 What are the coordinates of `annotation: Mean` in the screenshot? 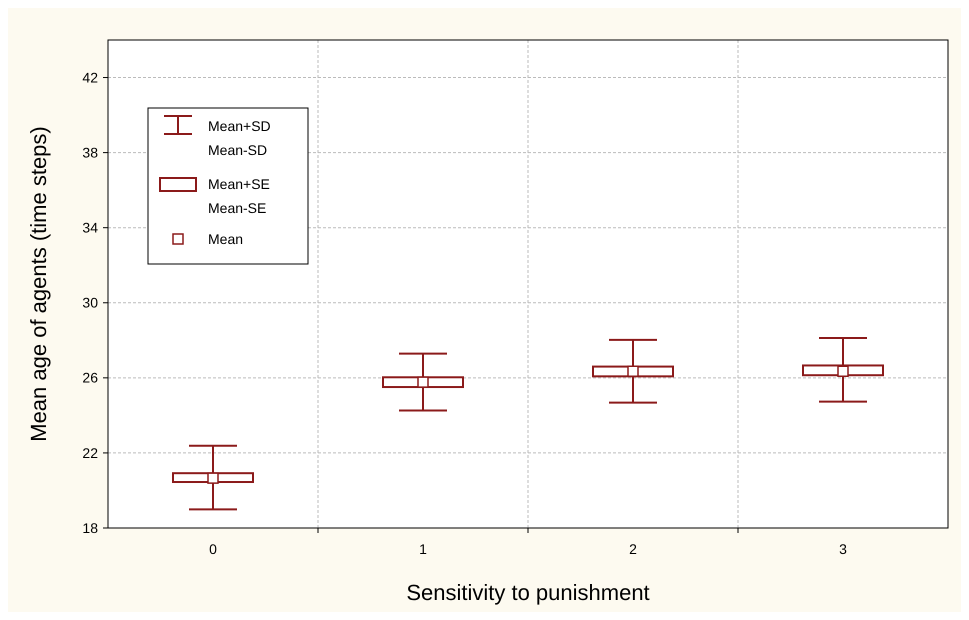 It's located at (226, 238).